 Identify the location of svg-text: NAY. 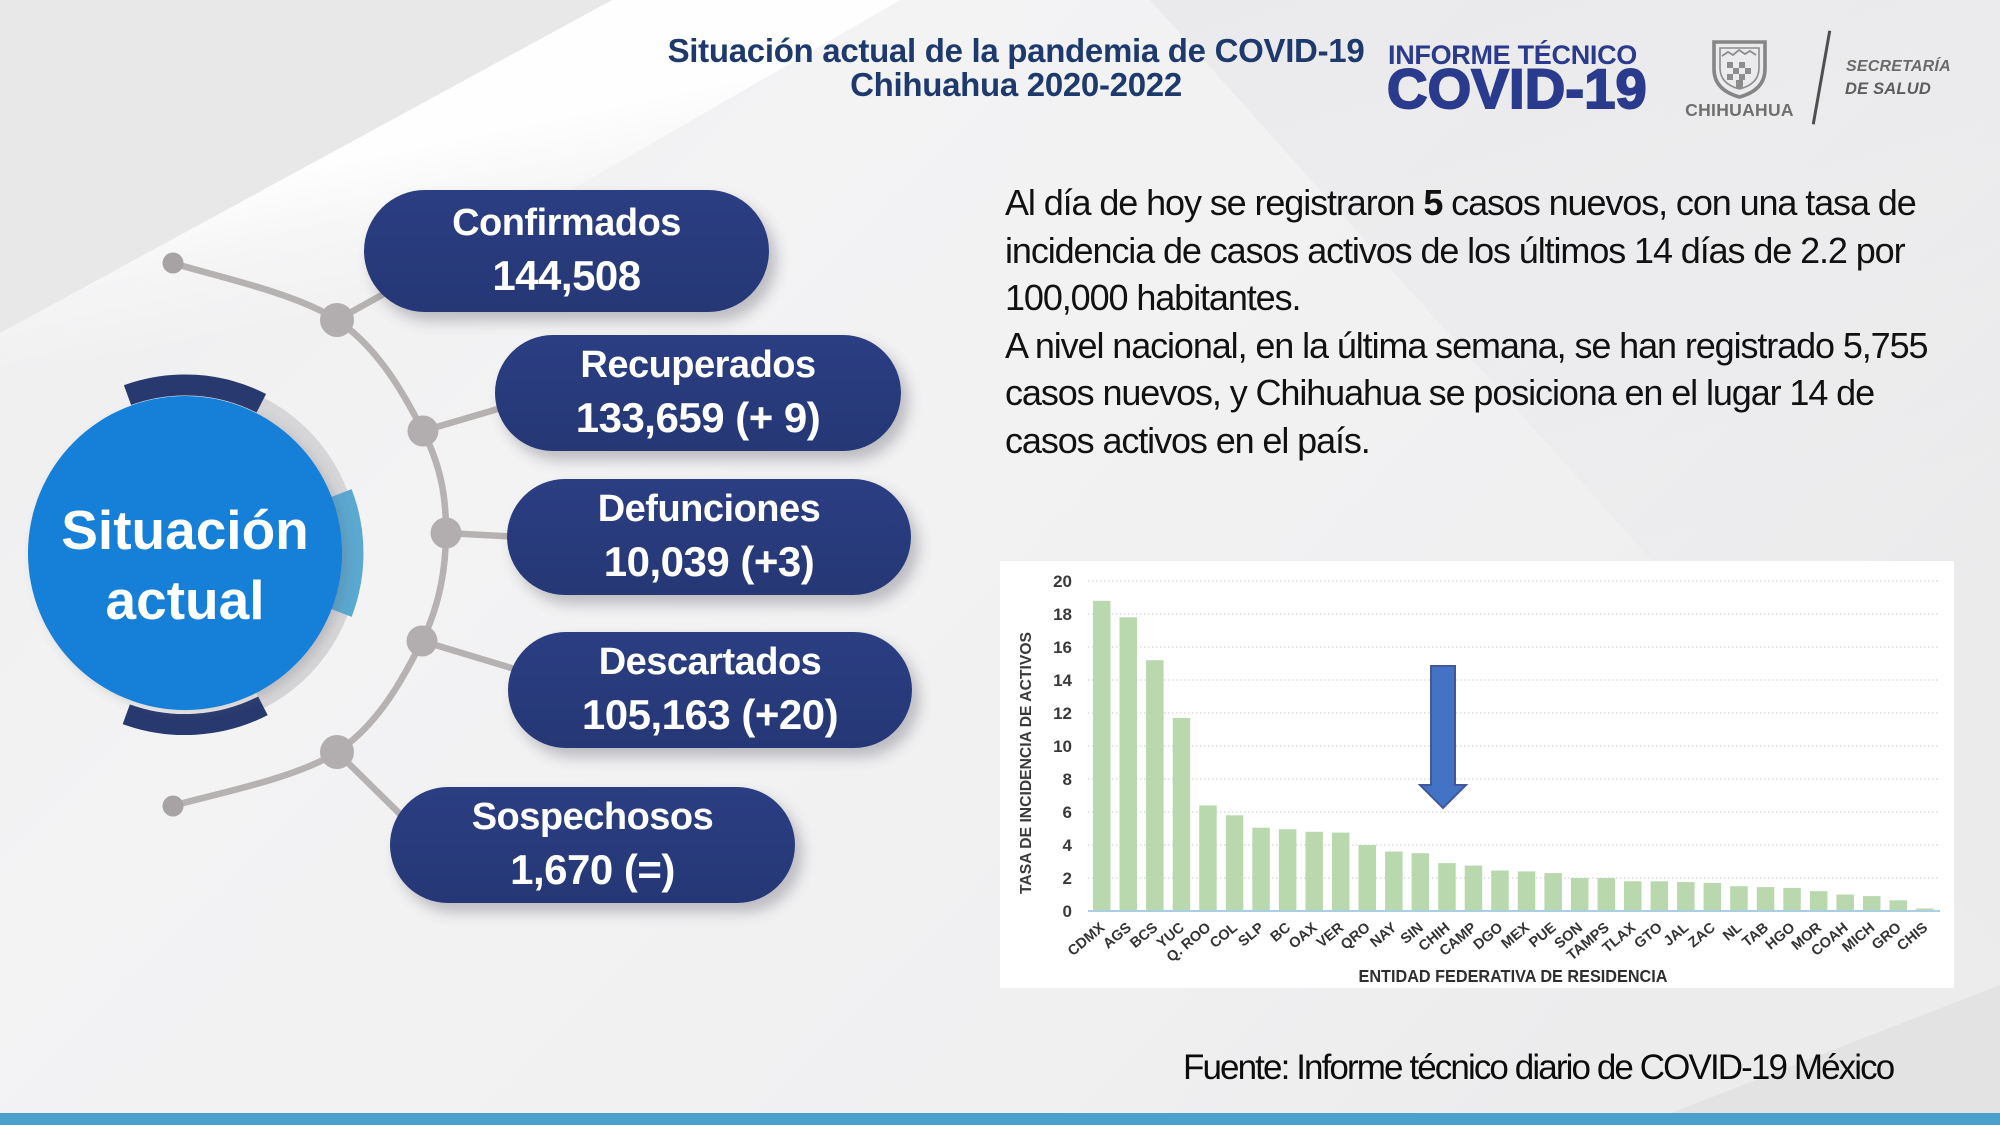
(1383, 935).